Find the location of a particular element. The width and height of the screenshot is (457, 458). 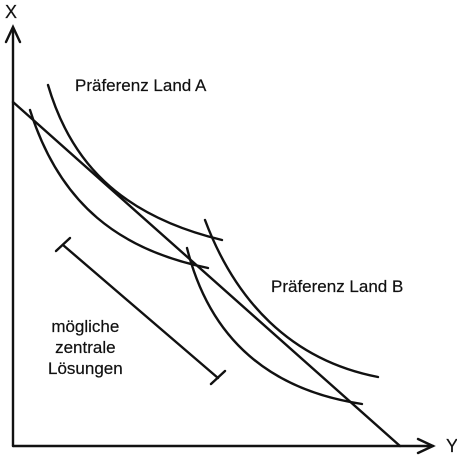

solutions-label-line-2: zentrale is located at coordinates (85, 347).